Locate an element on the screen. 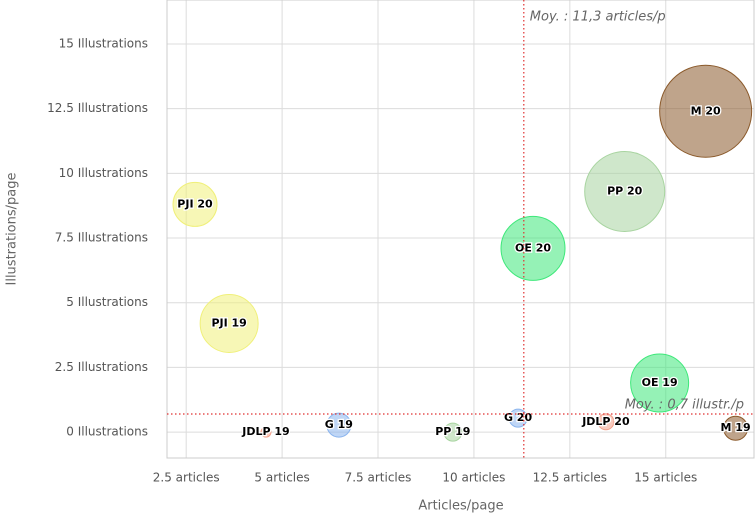 The height and width of the screenshot is (516, 755). y-tick-label: 10 Illustrations is located at coordinates (103, 173).